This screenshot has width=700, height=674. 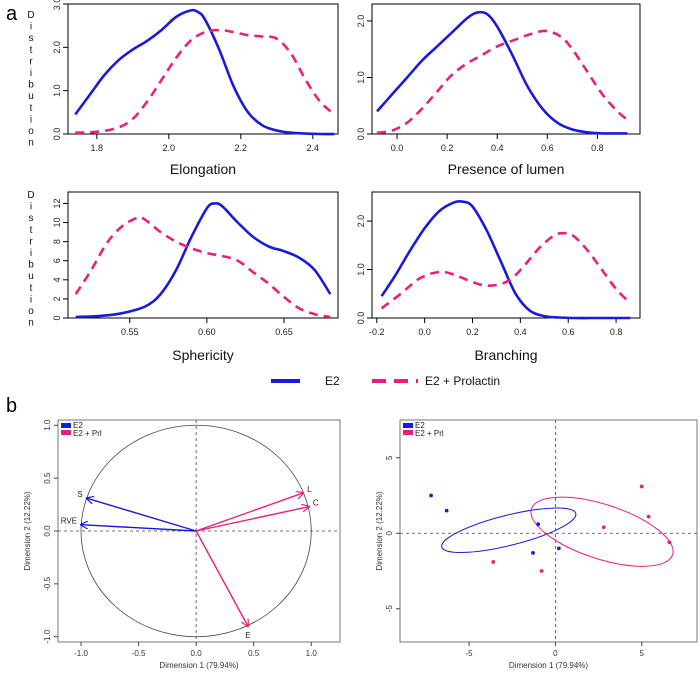 What do you see at coordinates (169, 148) in the screenshot?
I see `x-tick-label: 2.0` at bounding box center [169, 148].